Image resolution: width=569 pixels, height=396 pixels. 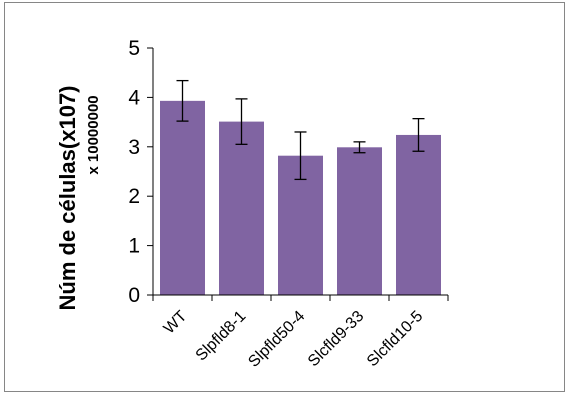 What do you see at coordinates (336, 339) in the screenshot?
I see `x-category-label: Slcfld9-33` at bounding box center [336, 339].